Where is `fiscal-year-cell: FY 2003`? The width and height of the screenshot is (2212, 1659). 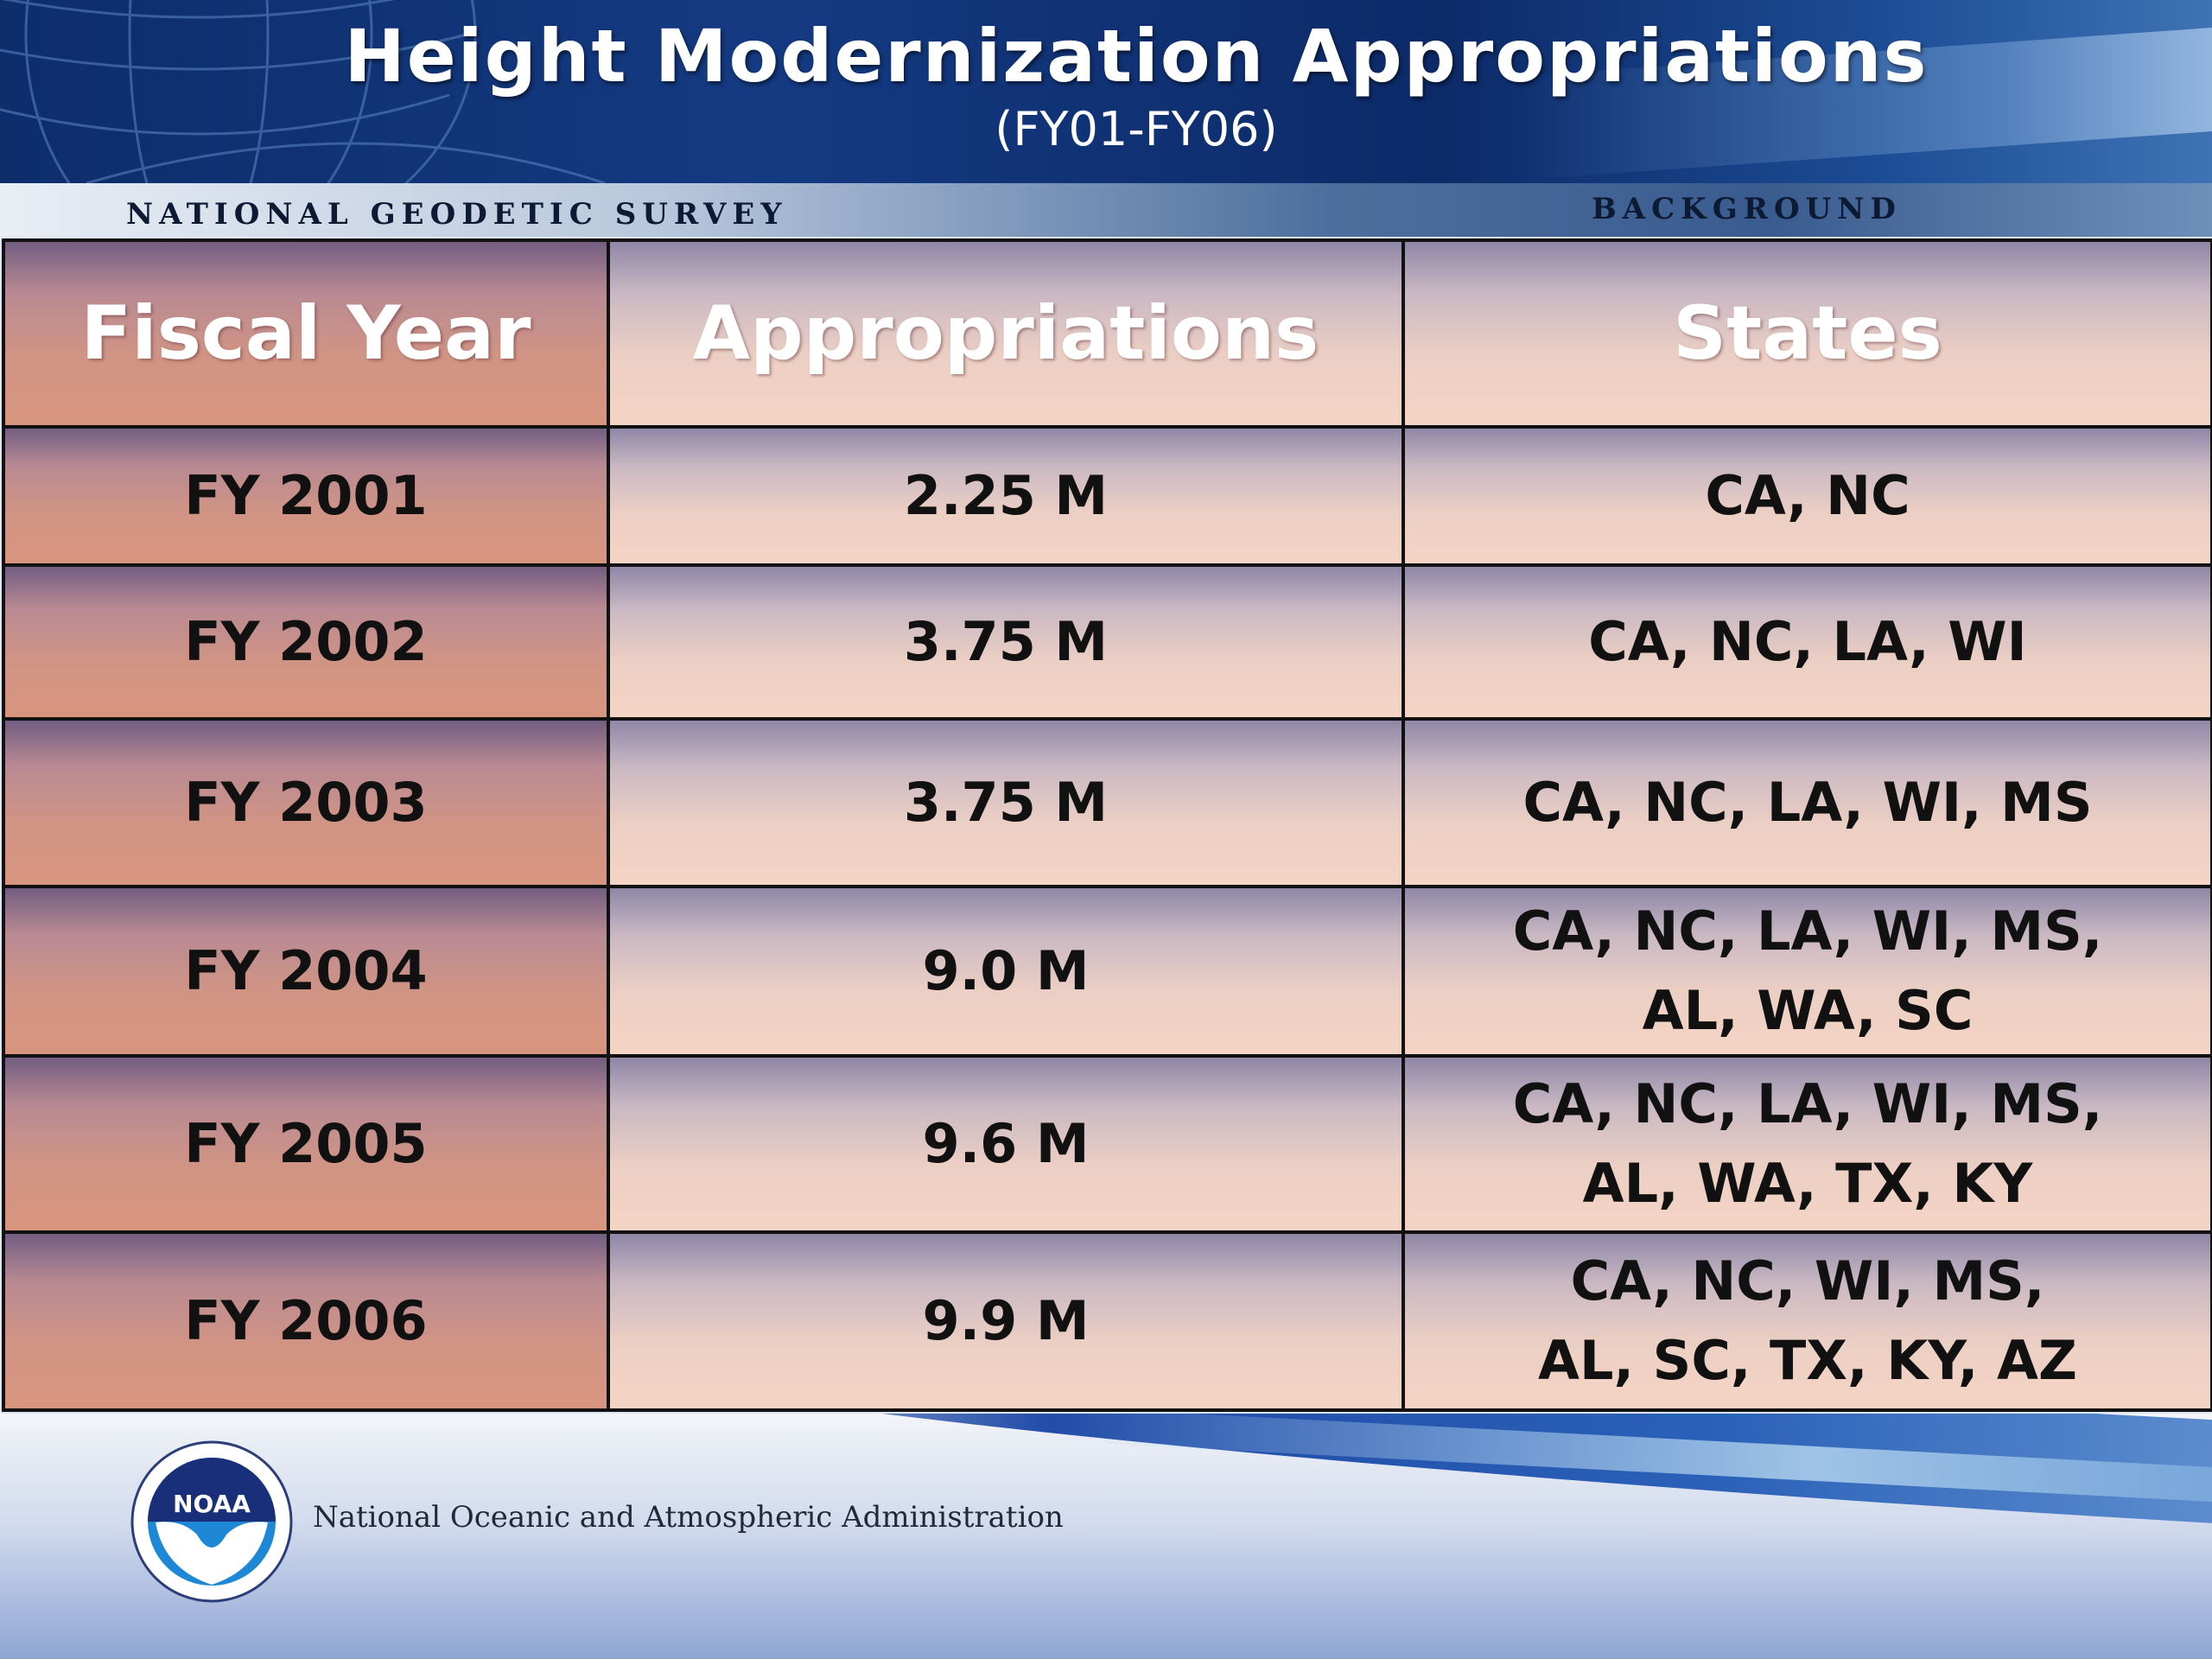
fiscal-year-cell: FY 2003 is located at coordinates (306, 802).